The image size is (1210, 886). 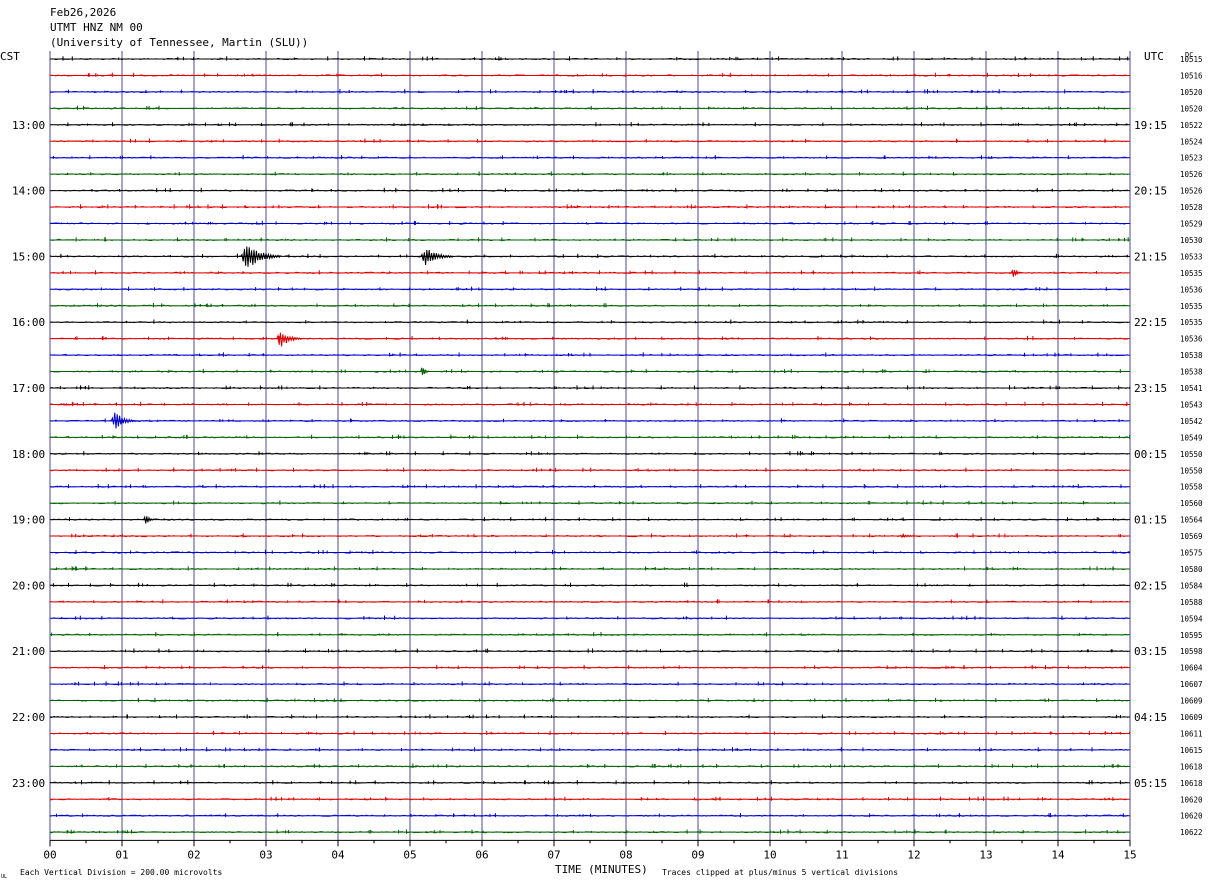 I want to click on dc-offset-label: 10538, so click(x=1191, y=355).